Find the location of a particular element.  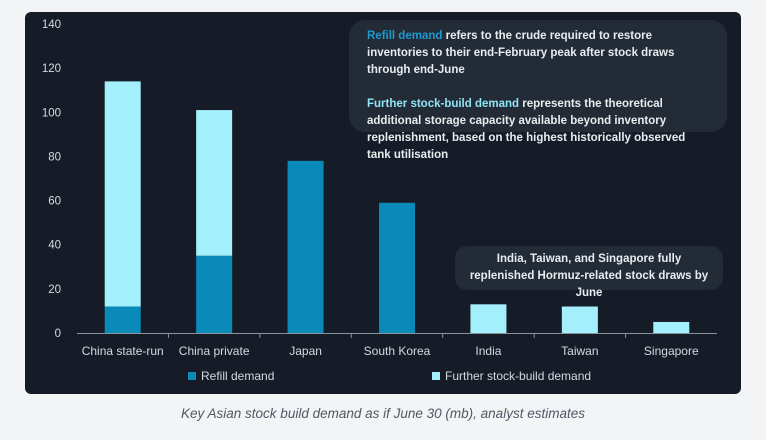

y-tick-label: 20 is located at coordinates (54, 290).